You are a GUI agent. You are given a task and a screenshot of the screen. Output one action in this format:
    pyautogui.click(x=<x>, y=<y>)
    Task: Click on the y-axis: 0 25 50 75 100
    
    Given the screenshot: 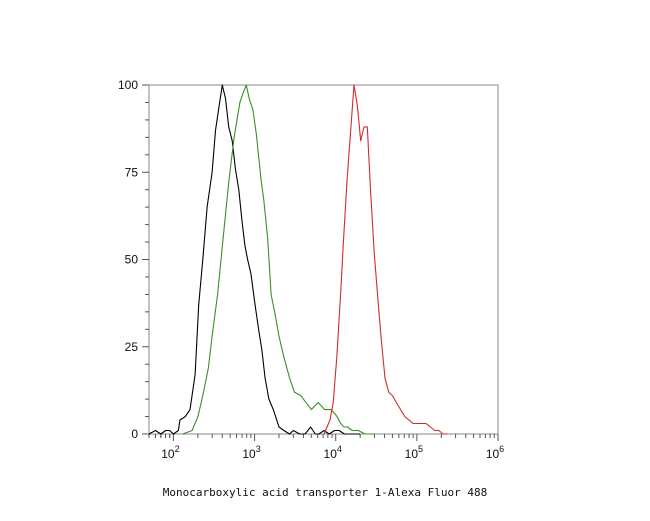 What is the action you would take?
    pyautogui.click(x=133, y=259)
    